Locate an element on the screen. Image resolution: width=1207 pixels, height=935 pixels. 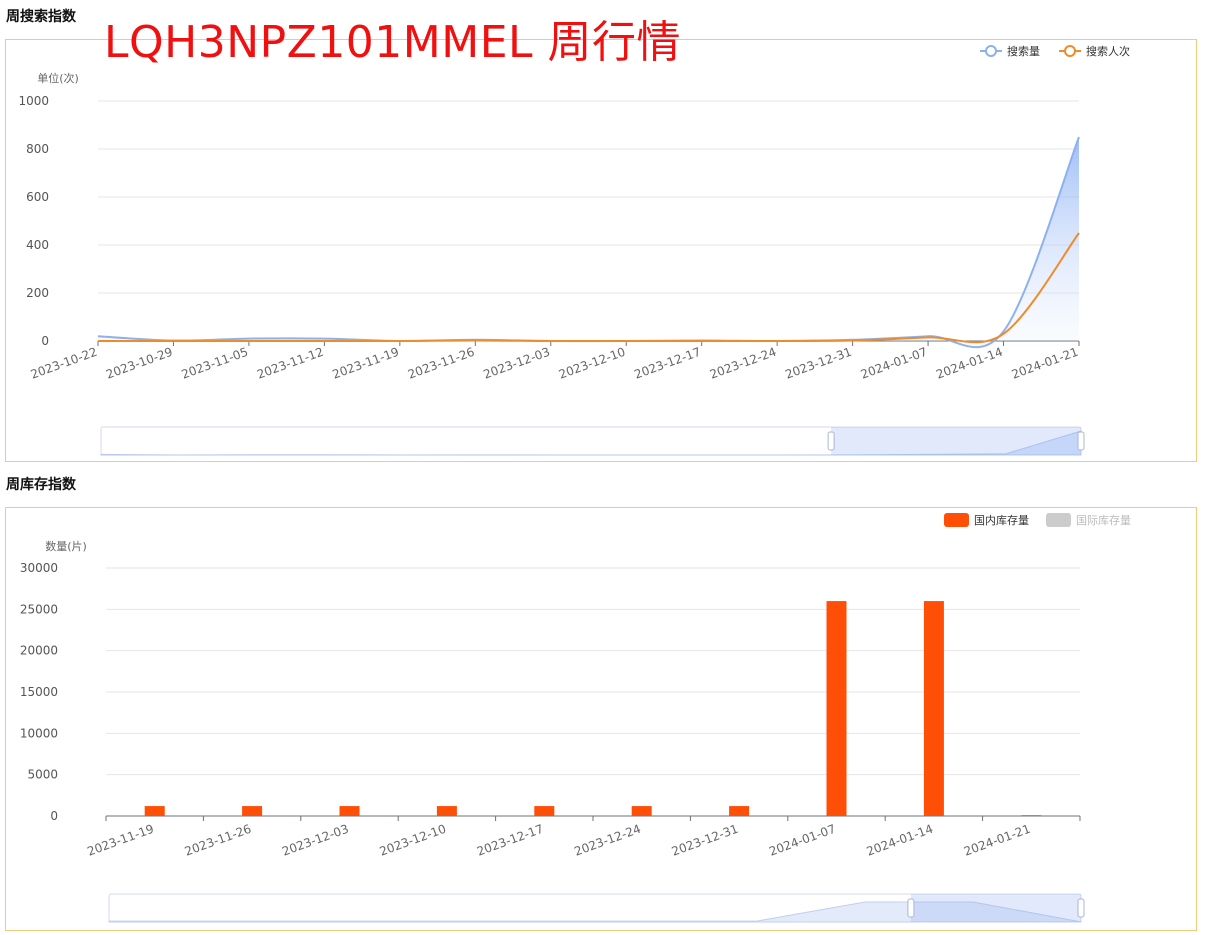
y-tick-label: 20000 is located at coordinates (39, 651).